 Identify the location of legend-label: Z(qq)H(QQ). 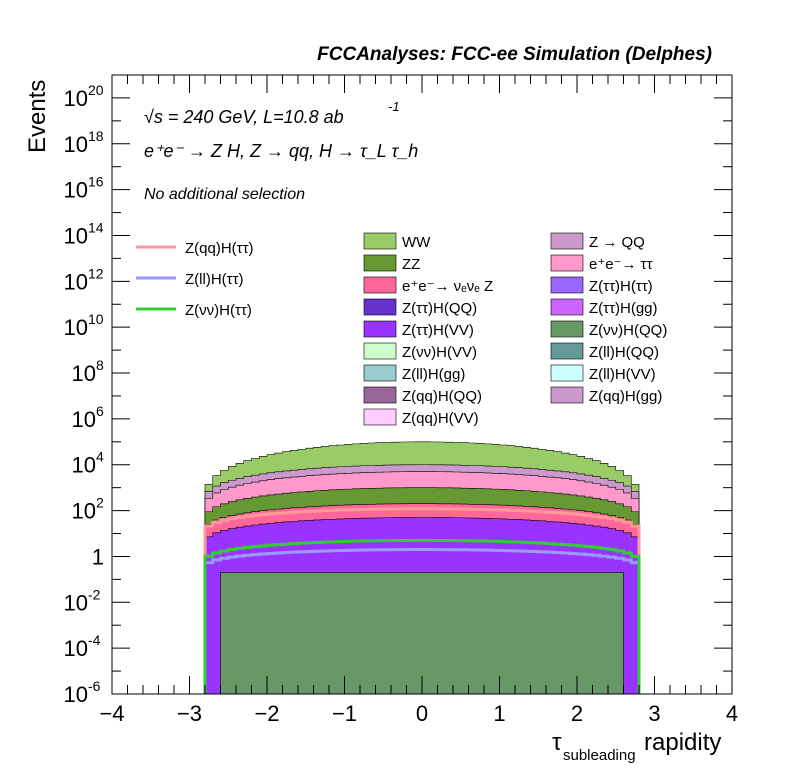
(442, 396).